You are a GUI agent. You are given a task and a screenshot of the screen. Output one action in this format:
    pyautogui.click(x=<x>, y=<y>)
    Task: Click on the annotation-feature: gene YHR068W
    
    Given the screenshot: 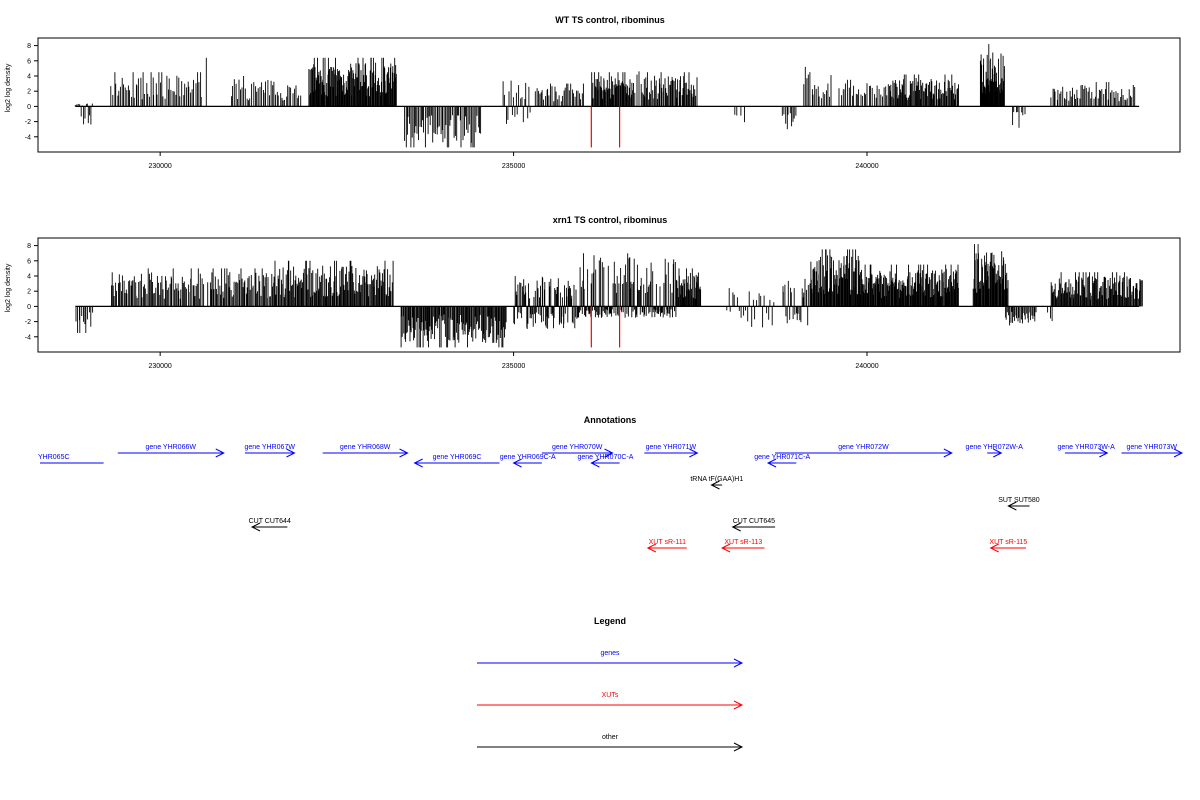 What is the action you would take?
    pyautogui.click(x=365, y=451)
    